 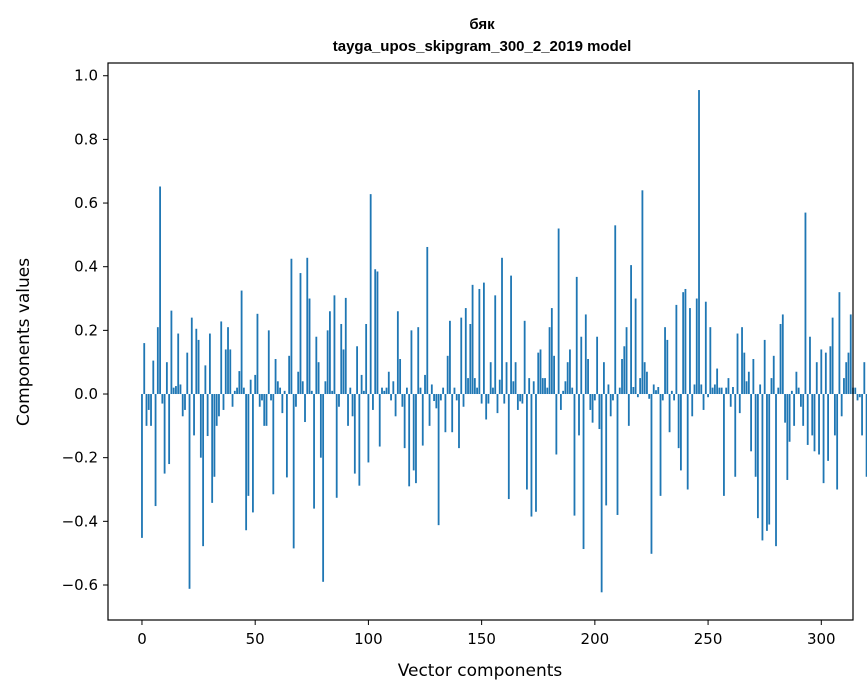 I want to click on x-tick-label: 300, so click(x=821, y=639).